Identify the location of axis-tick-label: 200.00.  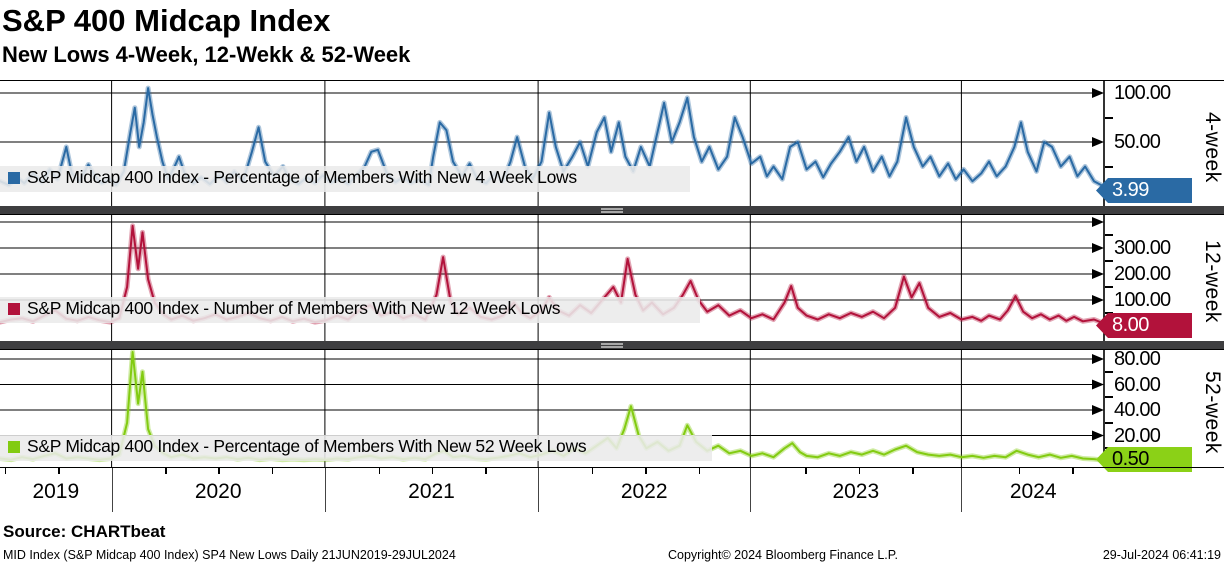
(1142, 274).